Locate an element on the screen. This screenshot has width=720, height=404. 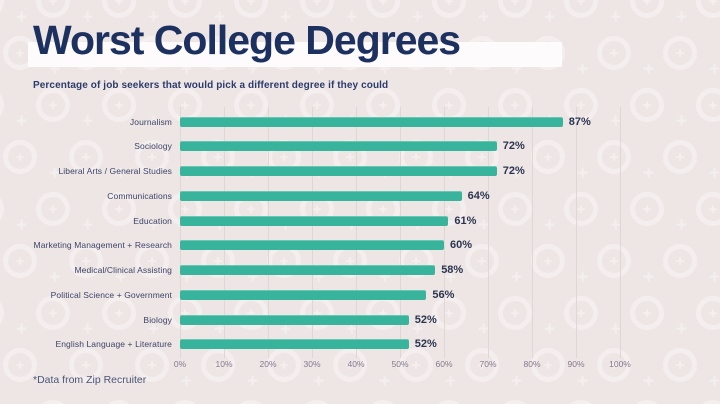
bar-row: Journalism 87% is located at coordinates (360, 121).